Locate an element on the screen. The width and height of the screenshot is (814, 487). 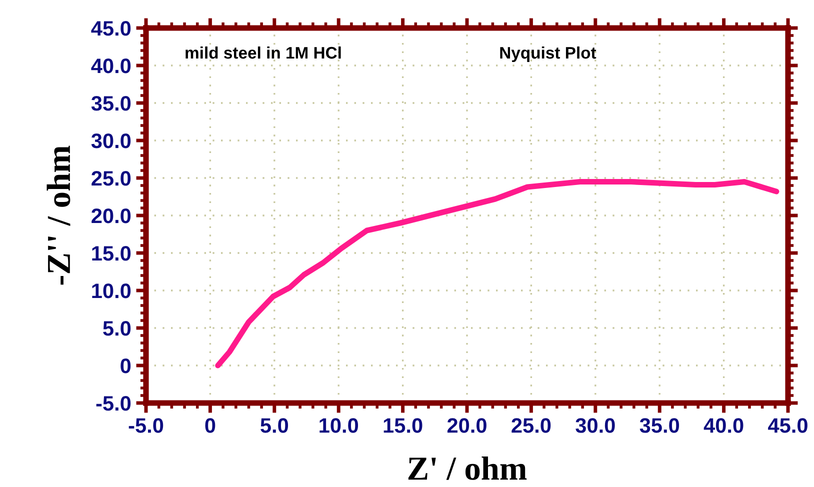
x-tick-label: 30.0 is located at coordinates (595, 425).